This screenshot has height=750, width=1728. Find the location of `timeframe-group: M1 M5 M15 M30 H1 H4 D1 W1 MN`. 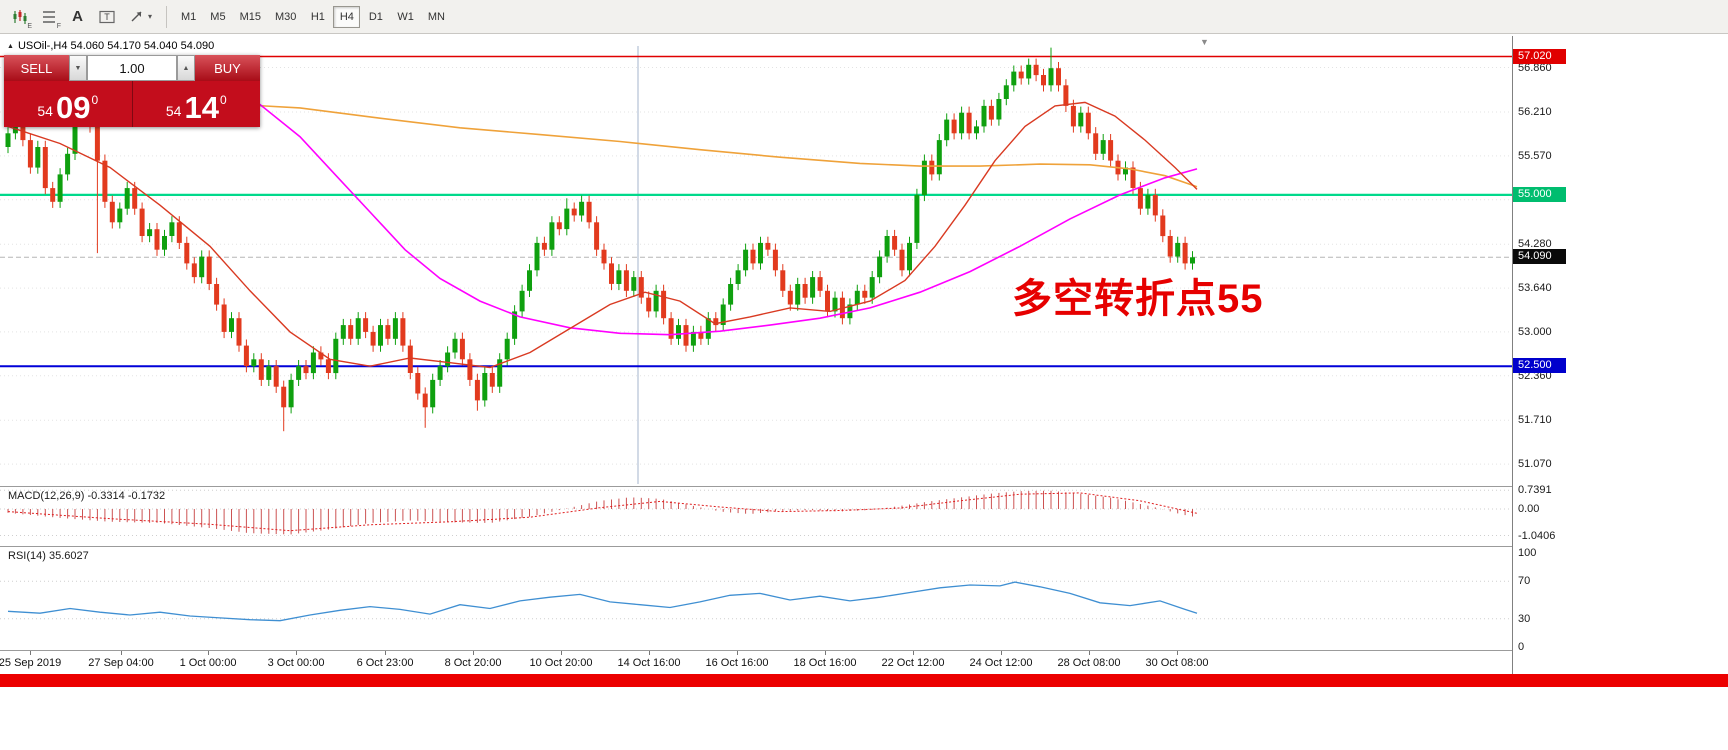

timeframe-group: M1 M5 M15 M30 H1 H4 D1 W1 MN is located at coordinates (313, 16).